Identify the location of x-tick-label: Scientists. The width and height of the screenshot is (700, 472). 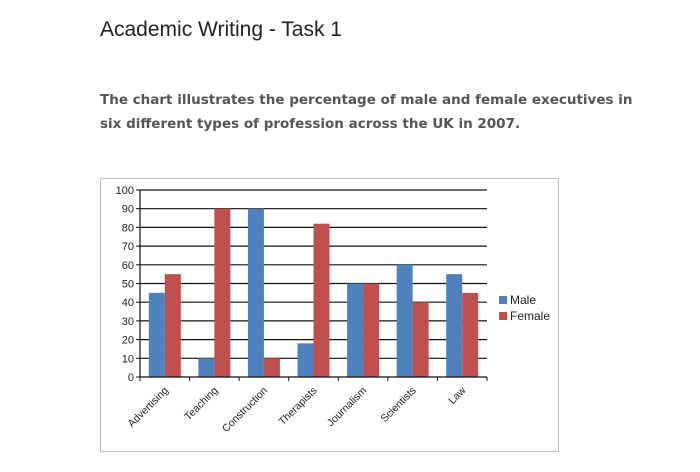
(399, 405).